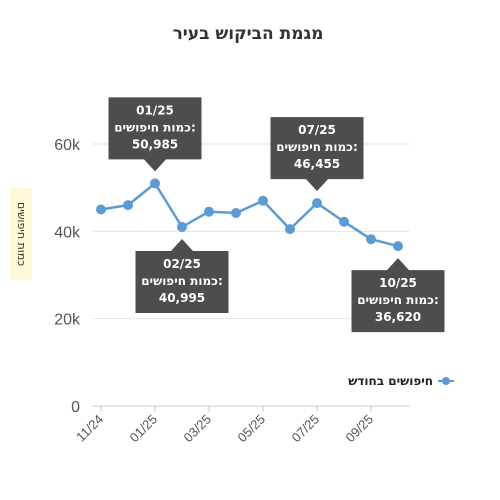 The image size is (500, 500). I want to click on y-axis-label: כמות חיפושים, so click(21, 234).